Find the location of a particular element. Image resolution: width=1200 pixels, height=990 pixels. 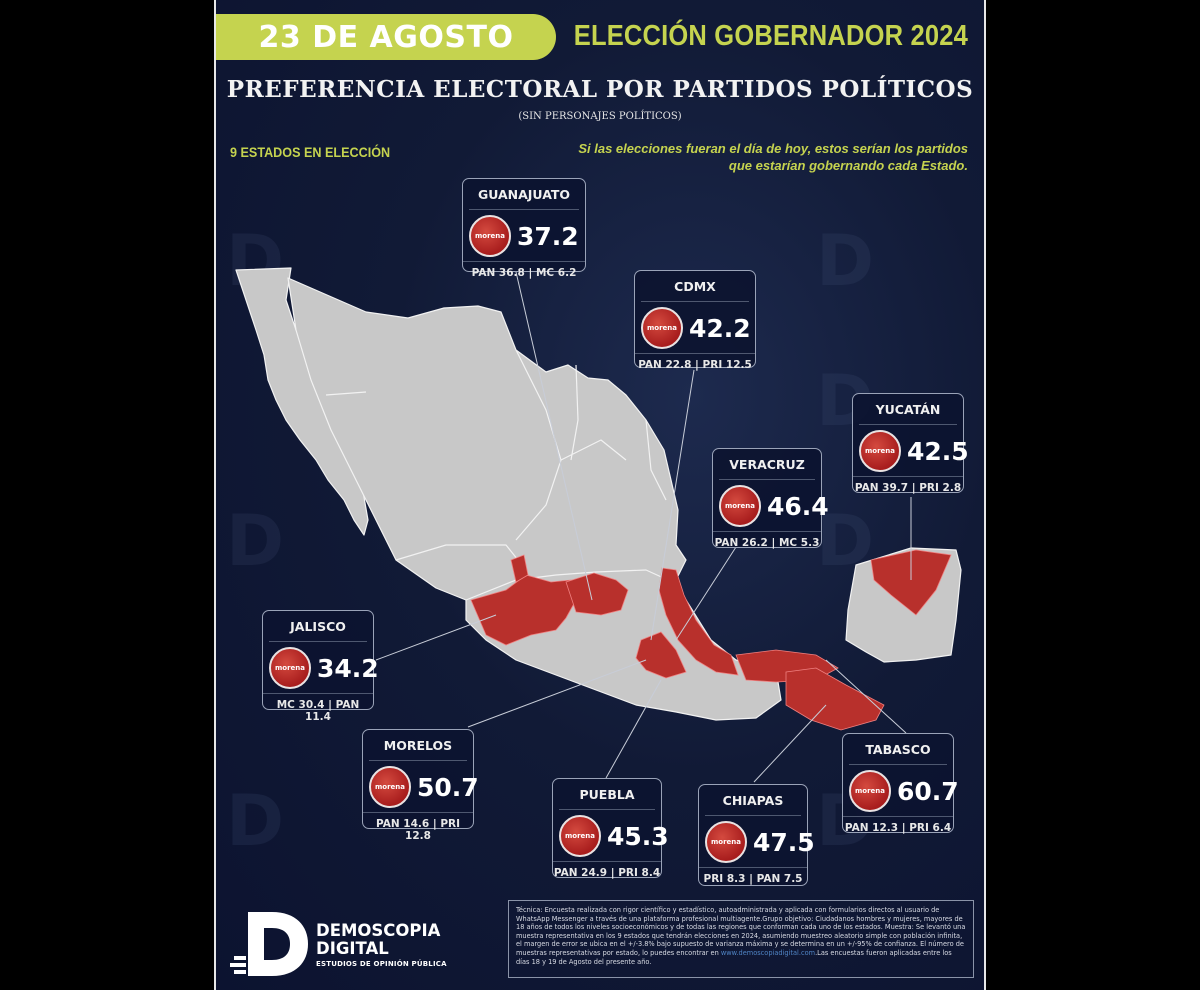

leader-cdmx is located at coordinates (672, 505).